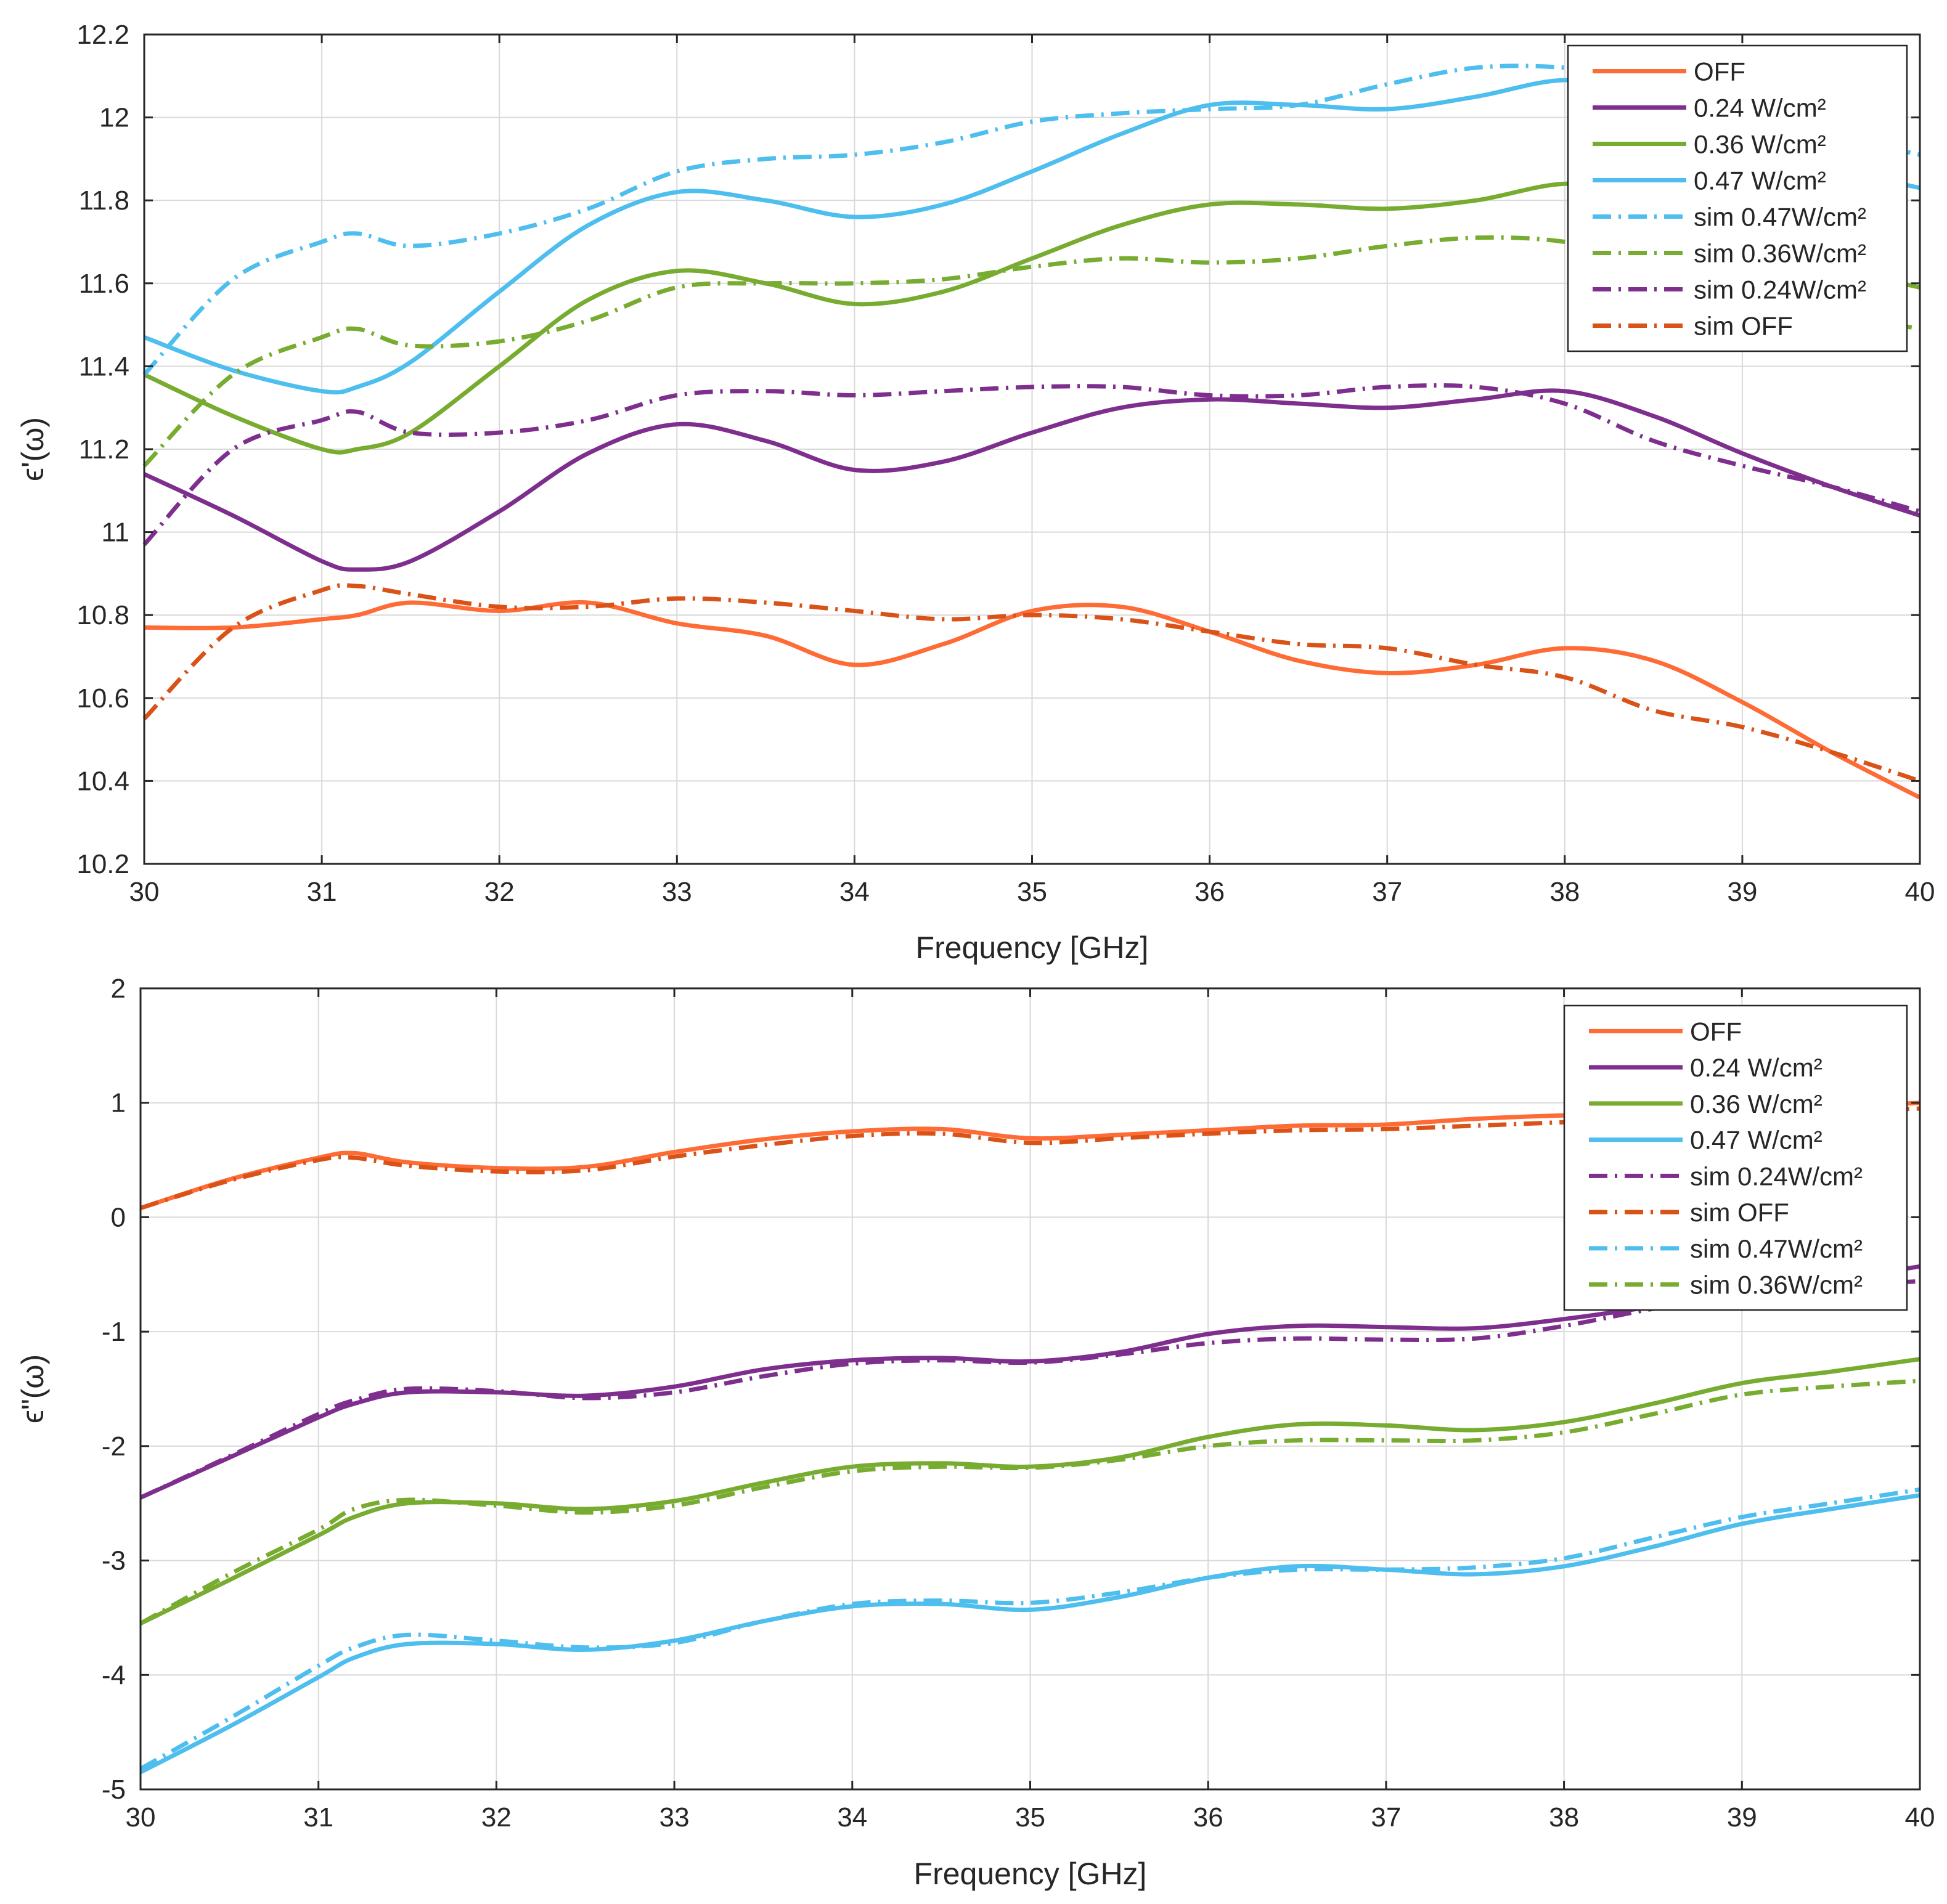 This screenshot has height=1904, width=1947. What do you see at coordinates (103, 781) in the screenshot?
I see `chart-real-y-tick-label: 10.4` at bounding box center [103, 781].